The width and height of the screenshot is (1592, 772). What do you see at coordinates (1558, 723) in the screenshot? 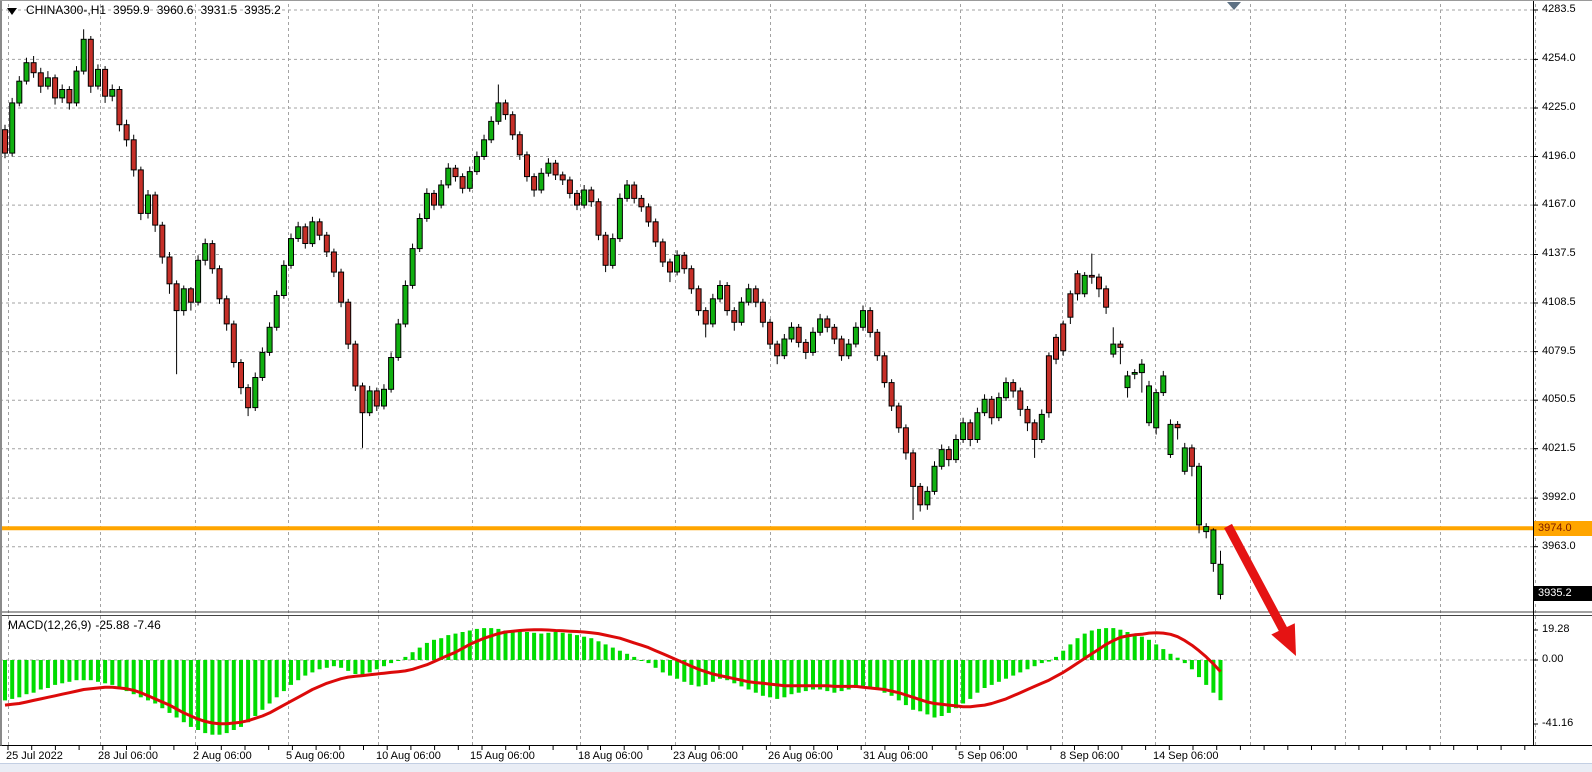
I see `macd-tick-label: -41.16` at bounding box center [1558, 723].